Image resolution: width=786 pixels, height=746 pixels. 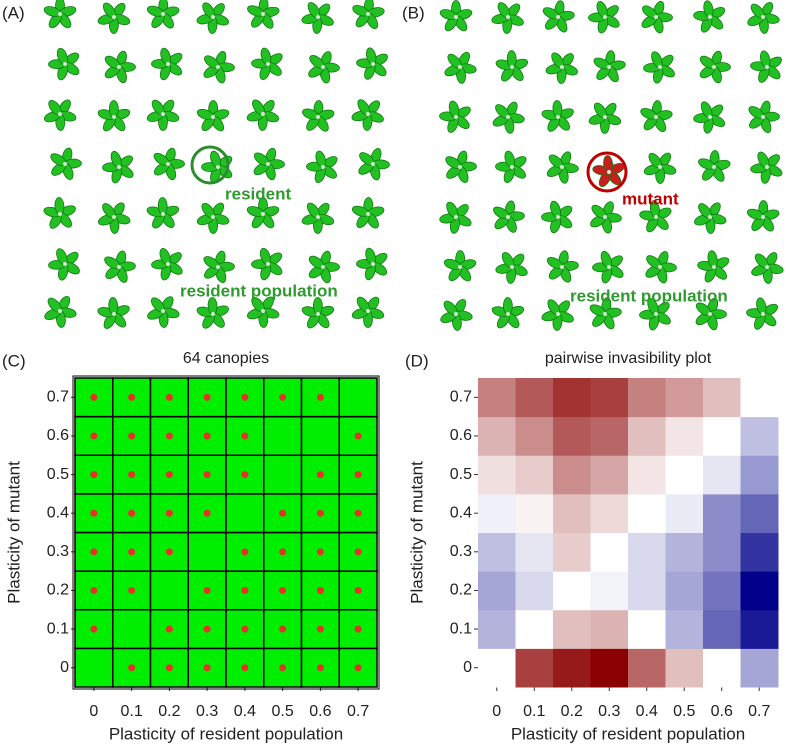 I want to click on x-tick-label: 0, so click(x=93, y=711).